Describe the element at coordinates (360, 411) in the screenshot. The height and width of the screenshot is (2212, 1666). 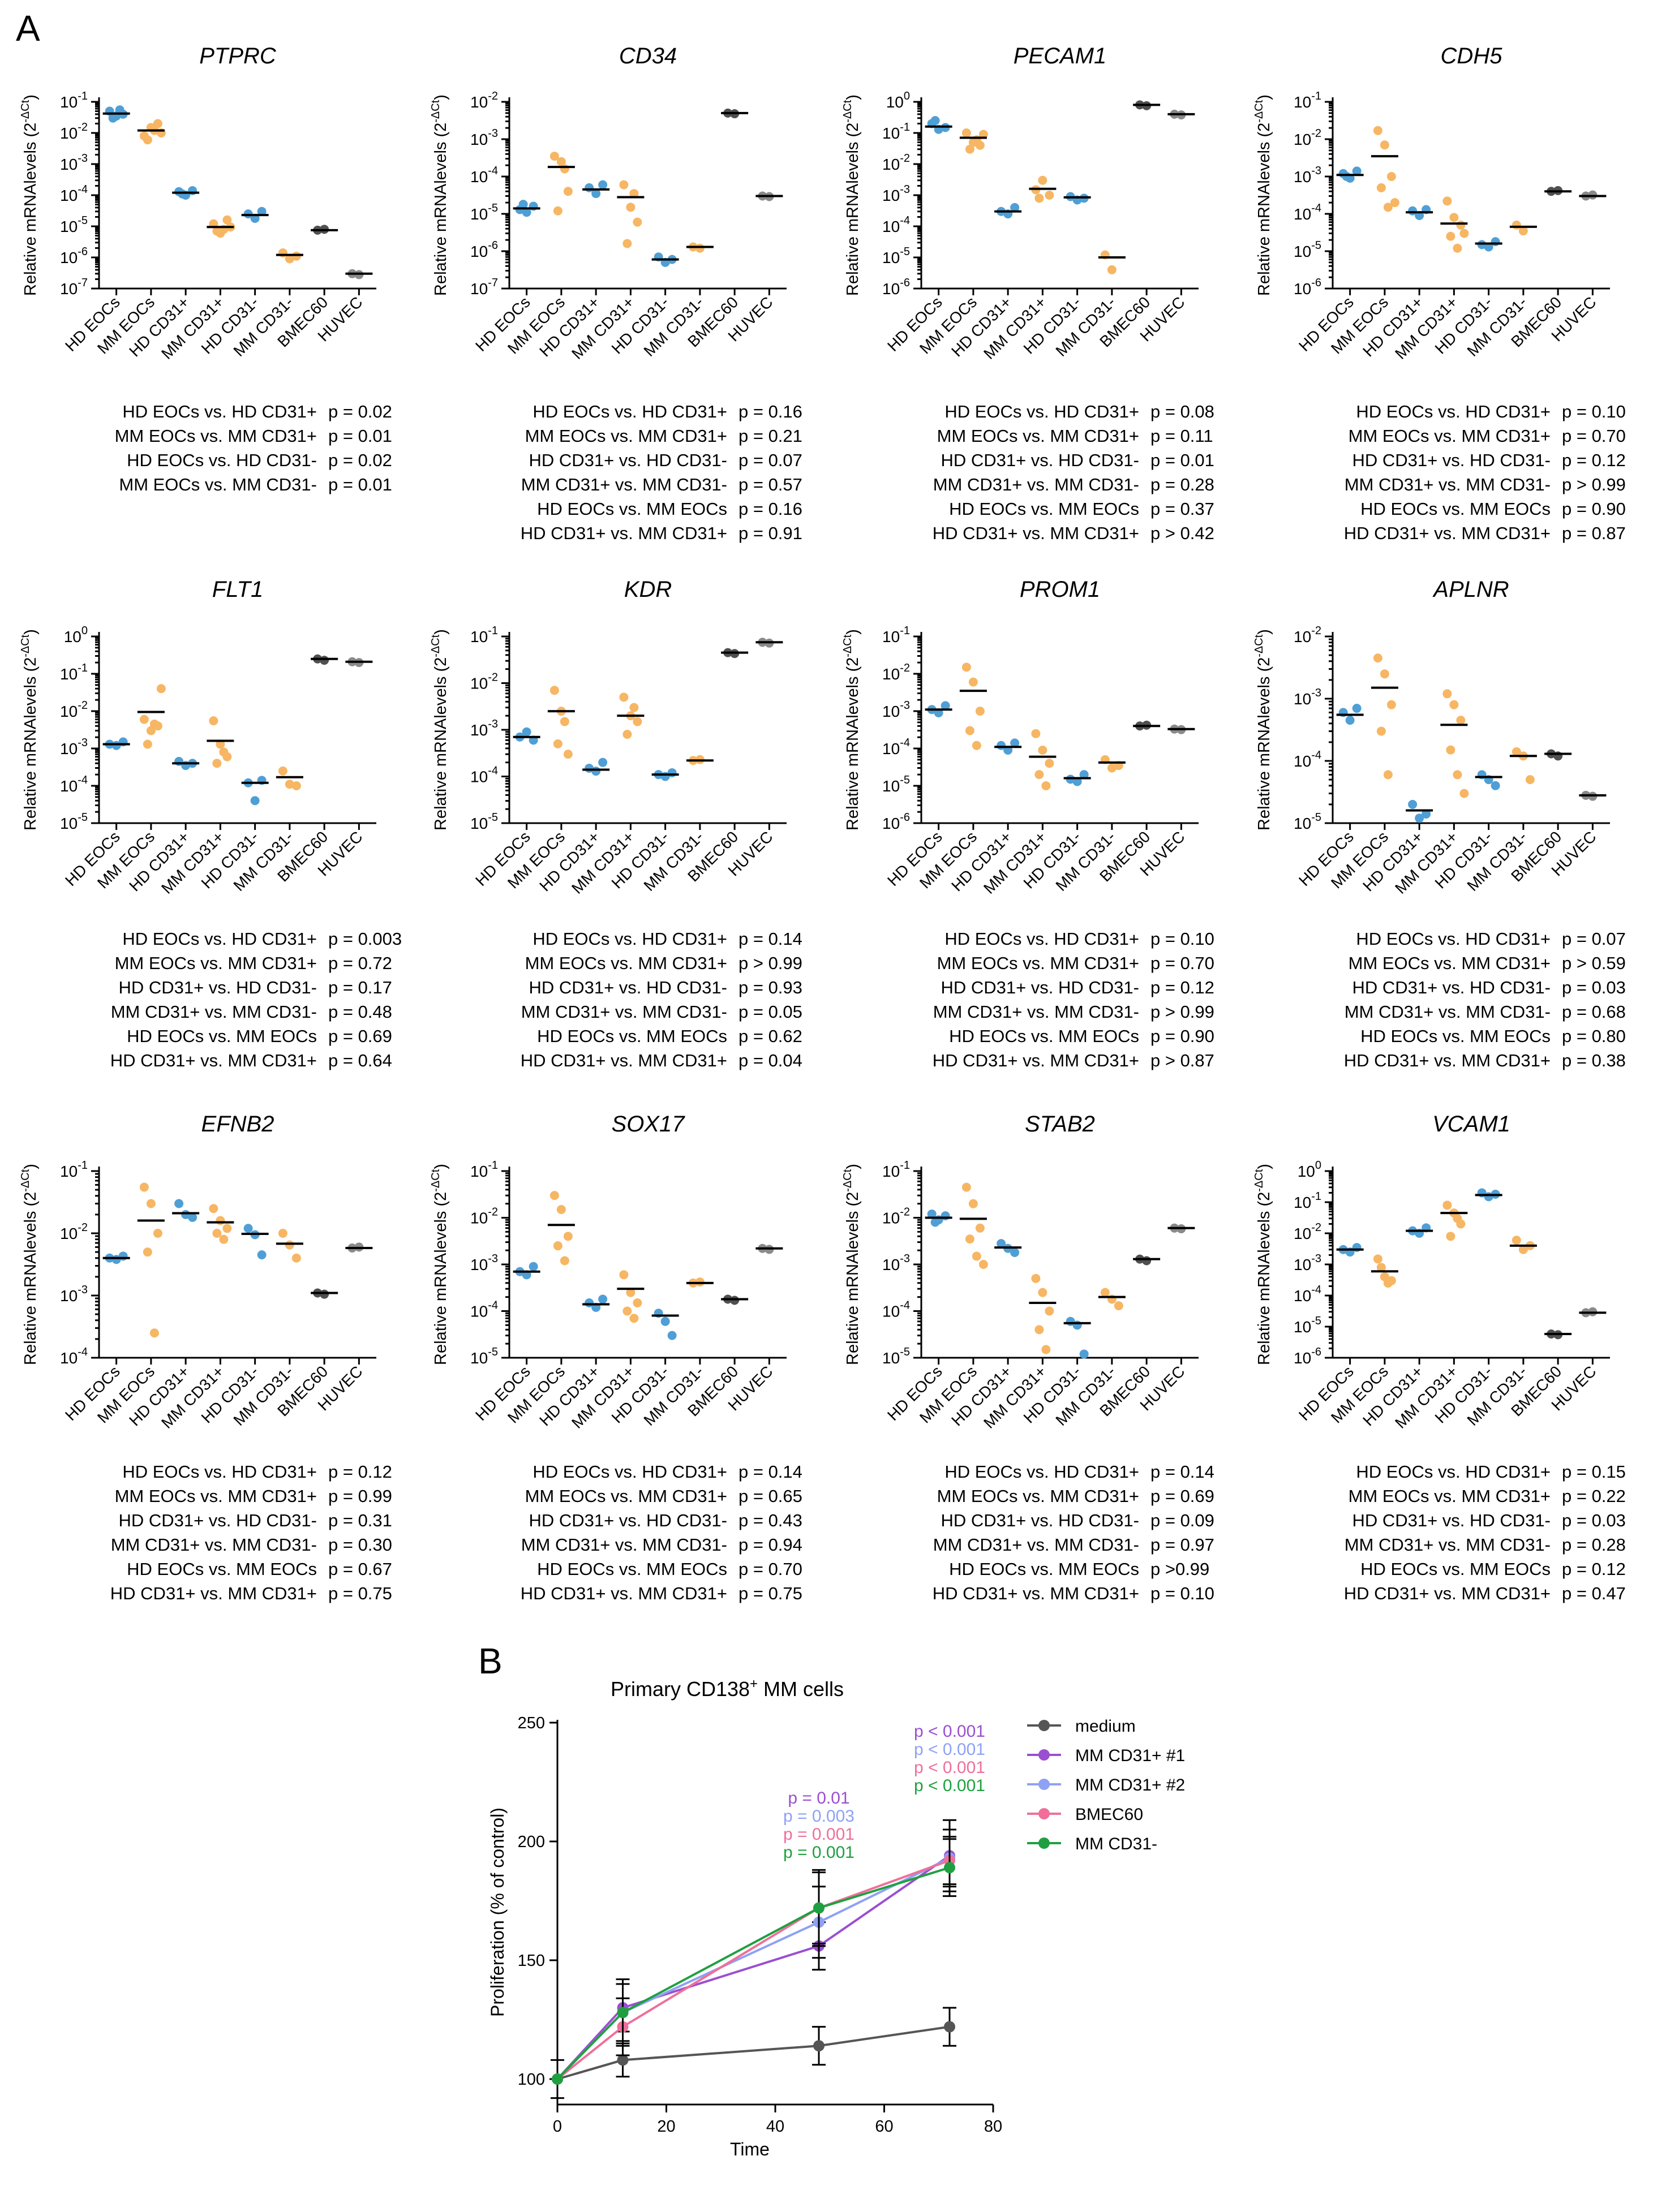
I see `stat-p-value: p = 0.02` at that location.